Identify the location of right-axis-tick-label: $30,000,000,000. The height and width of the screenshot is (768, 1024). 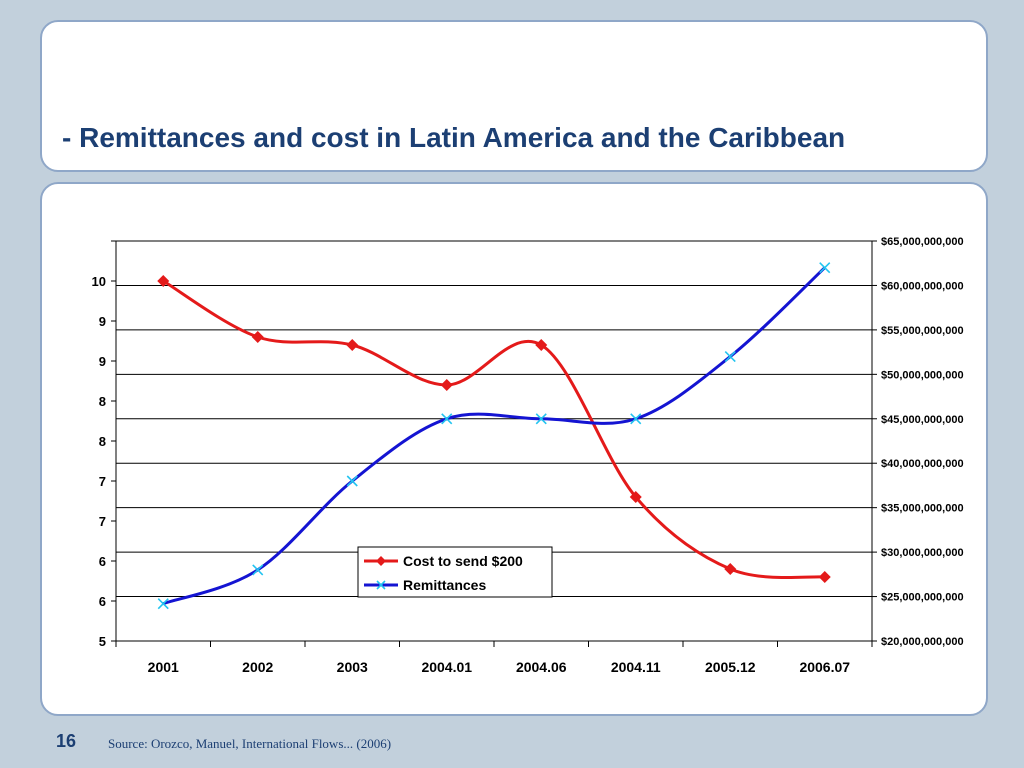
(922, 553).